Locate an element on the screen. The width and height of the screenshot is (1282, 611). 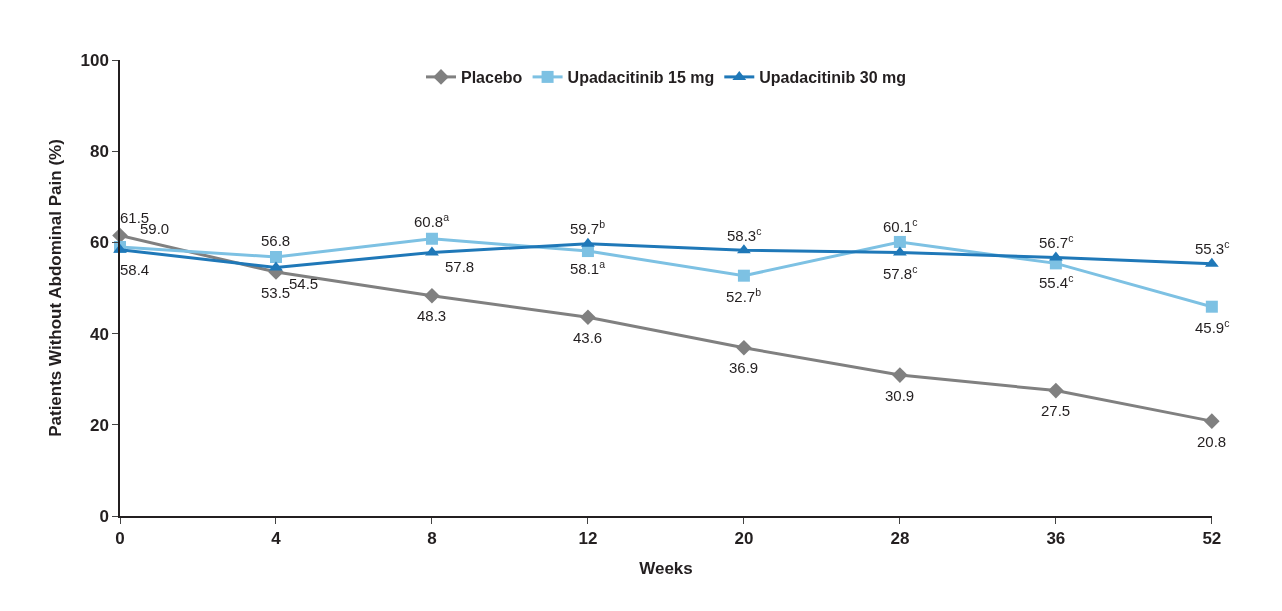
x-tick-label: 36 is located at coordinates (1056, 539).